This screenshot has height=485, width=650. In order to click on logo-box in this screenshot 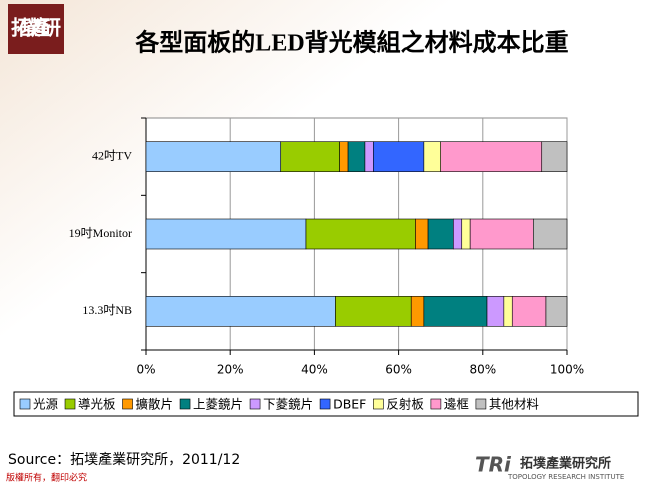, I will do `click(36, 29)`.